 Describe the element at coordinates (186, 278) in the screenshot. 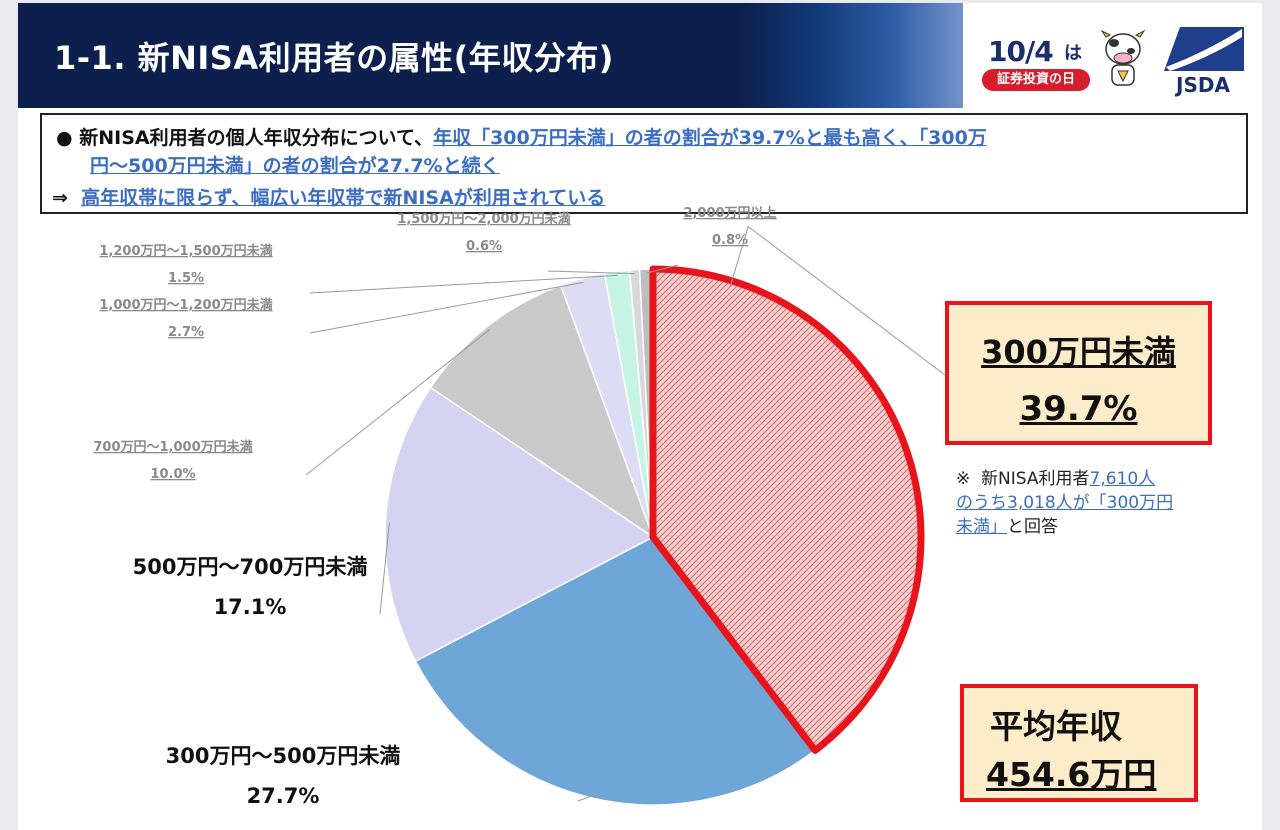

I see `slice-percent-label: 1.5%` at that location.